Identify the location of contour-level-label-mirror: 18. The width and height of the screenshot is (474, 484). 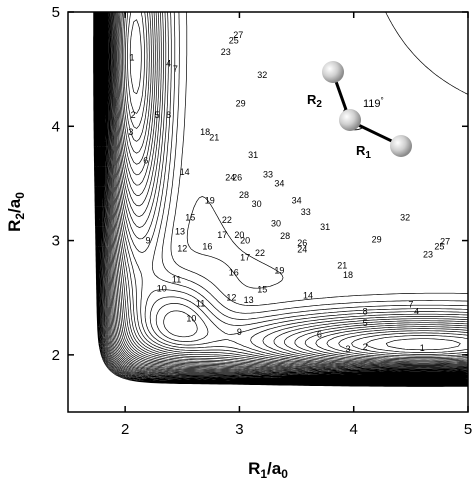
(205, 132).